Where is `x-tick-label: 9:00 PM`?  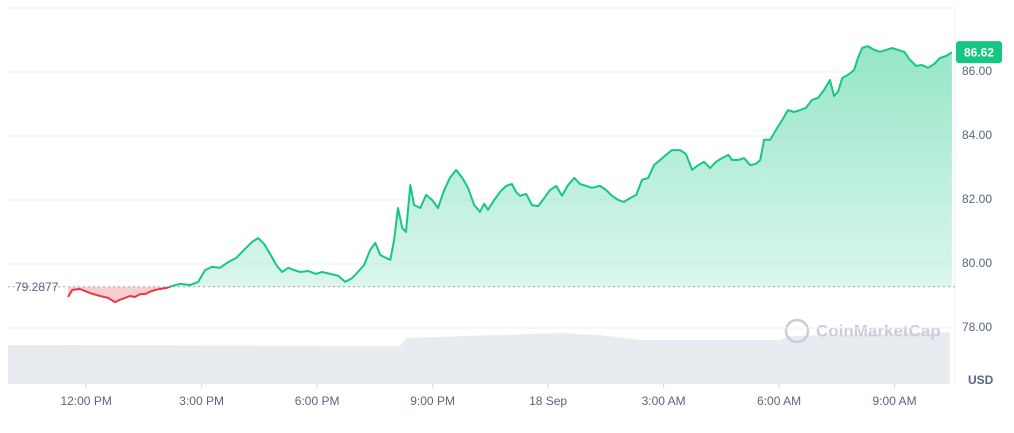
x-tick-label: 9:00 PM is located at coordinates (432, 401).